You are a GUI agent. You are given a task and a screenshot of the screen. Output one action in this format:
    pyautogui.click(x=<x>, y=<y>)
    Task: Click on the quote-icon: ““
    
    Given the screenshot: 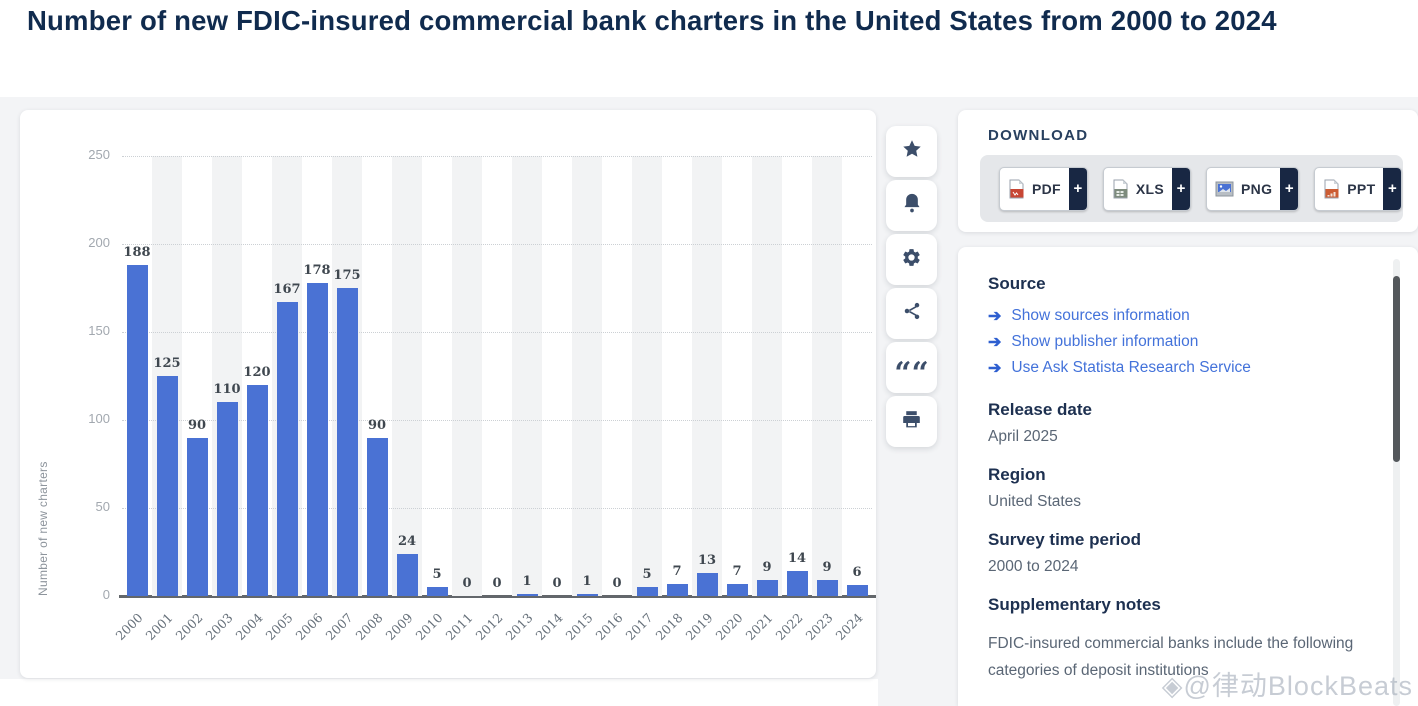 What is the action you would take?
    pyautogui.click(x=911, y=367)
    